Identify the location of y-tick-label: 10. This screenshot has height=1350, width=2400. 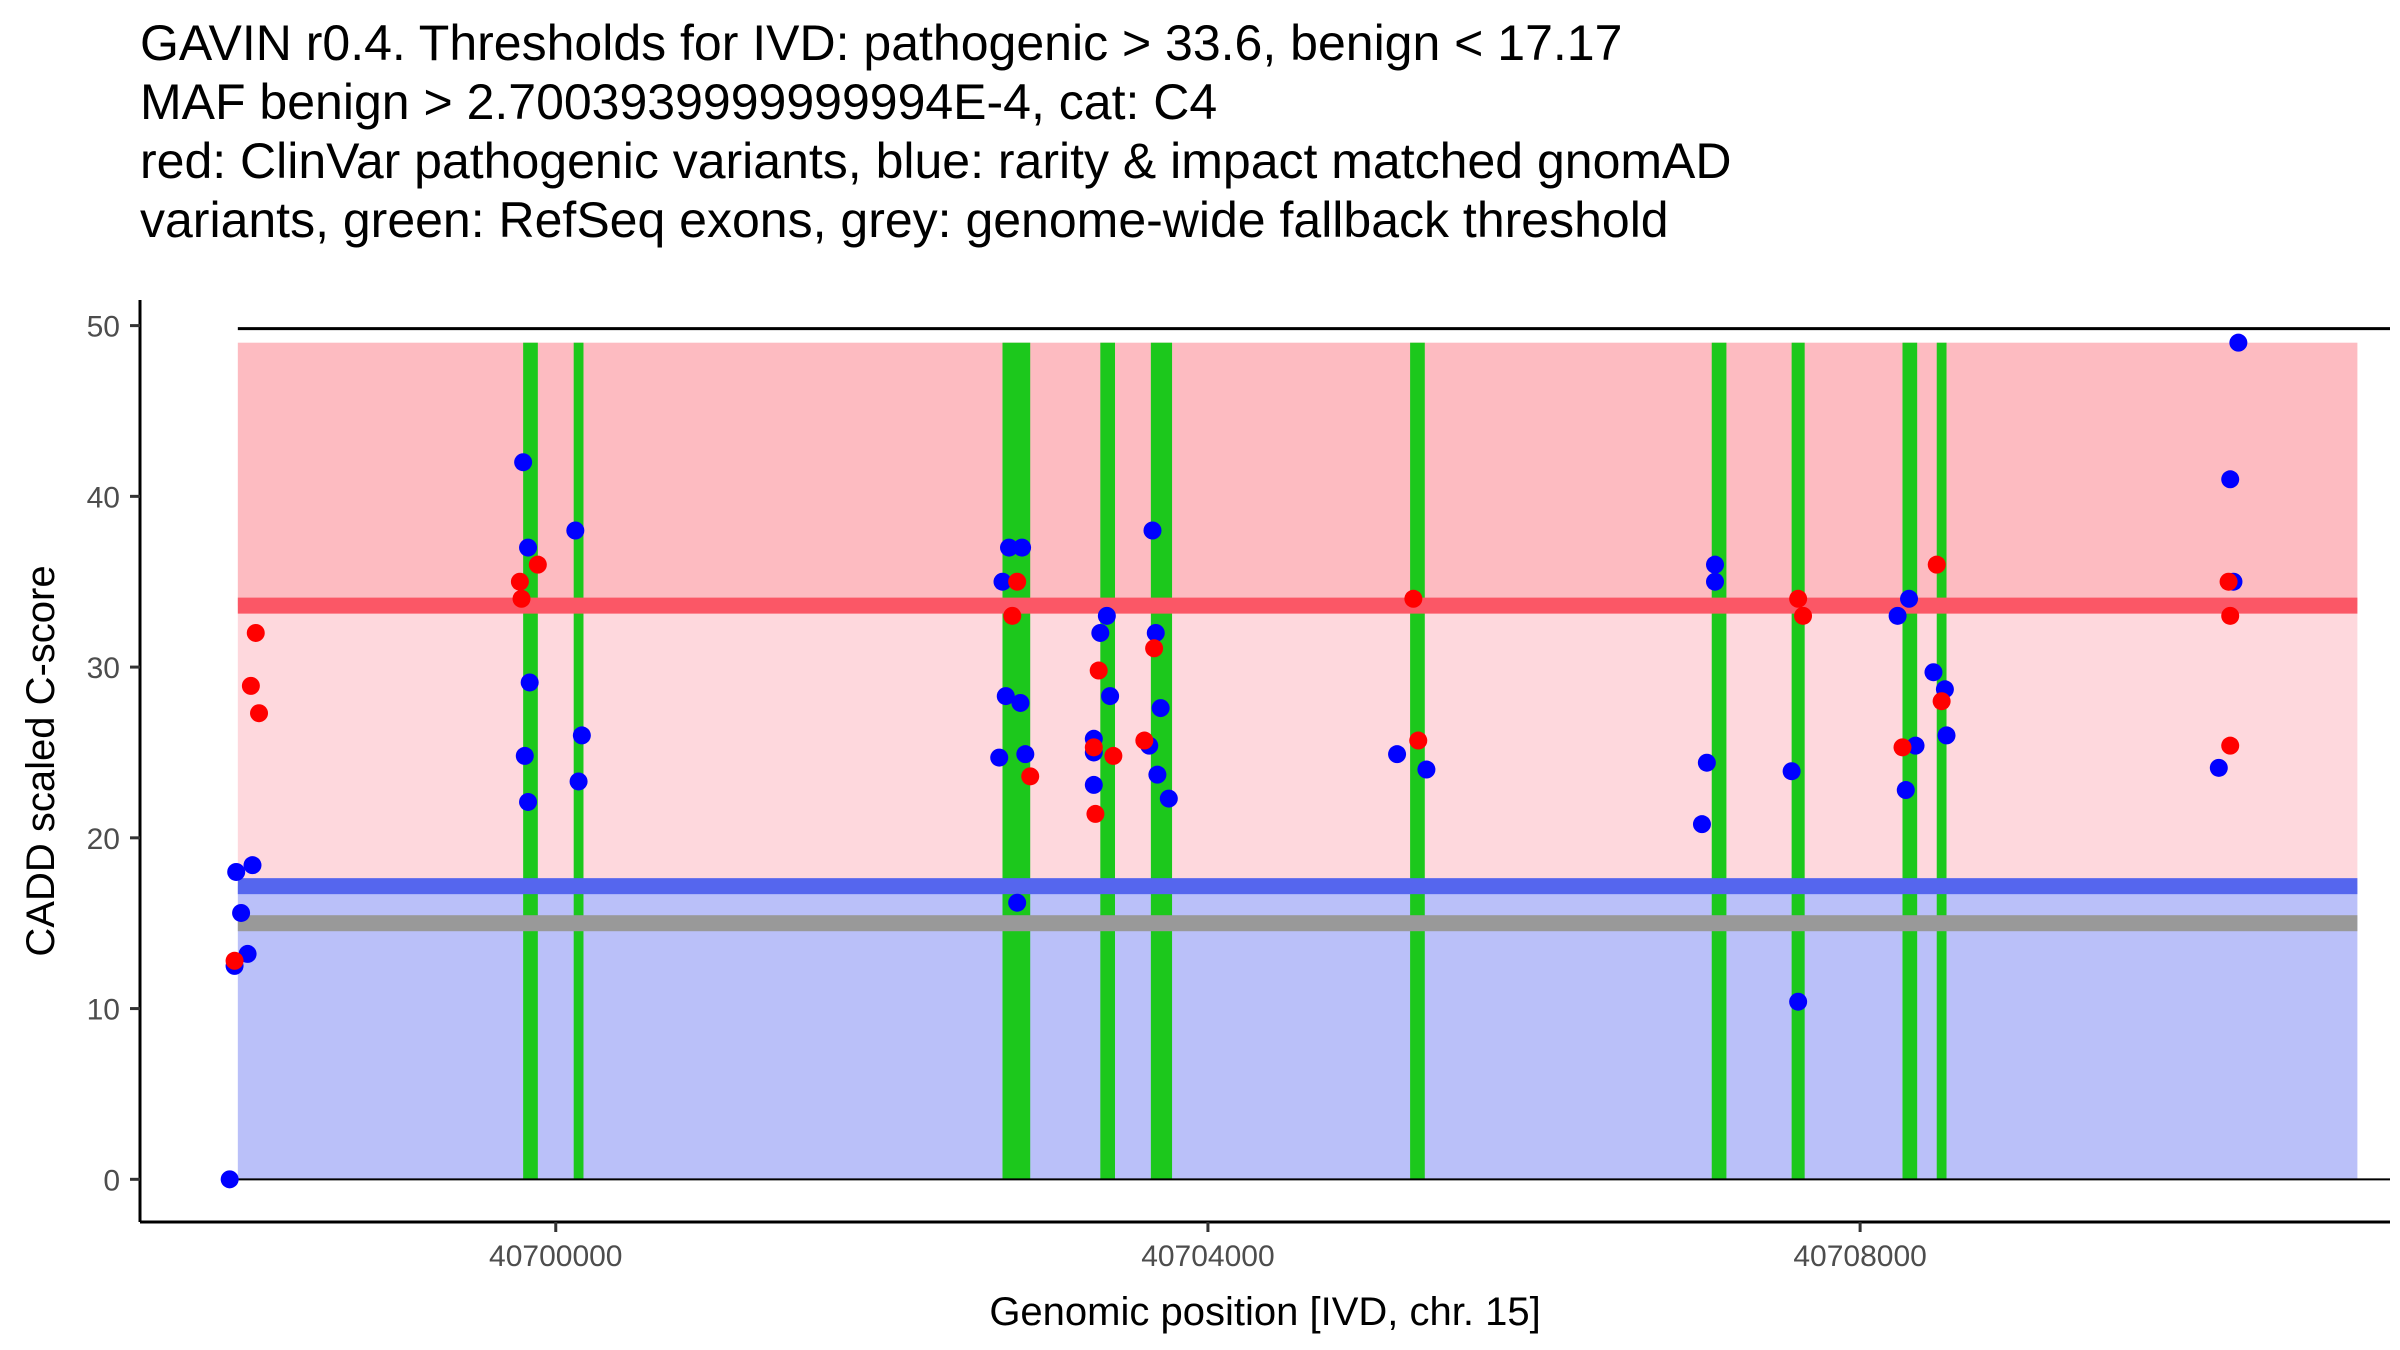
(103, 1010).